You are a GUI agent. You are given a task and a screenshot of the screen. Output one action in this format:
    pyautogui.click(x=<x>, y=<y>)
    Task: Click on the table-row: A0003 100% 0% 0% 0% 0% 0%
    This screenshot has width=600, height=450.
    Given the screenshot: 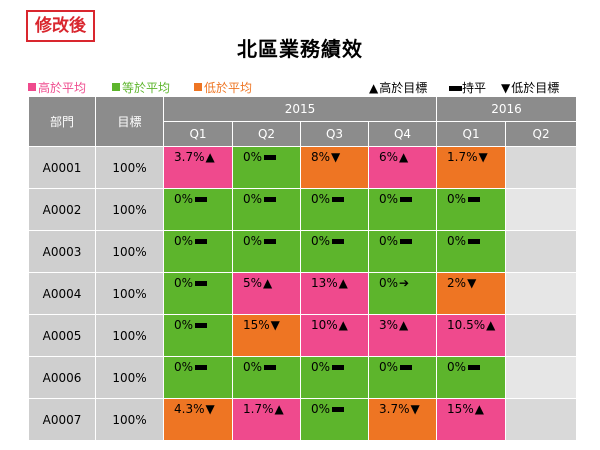 What is the action you would take?
    pyautogui.click(x=303, y=251)
    